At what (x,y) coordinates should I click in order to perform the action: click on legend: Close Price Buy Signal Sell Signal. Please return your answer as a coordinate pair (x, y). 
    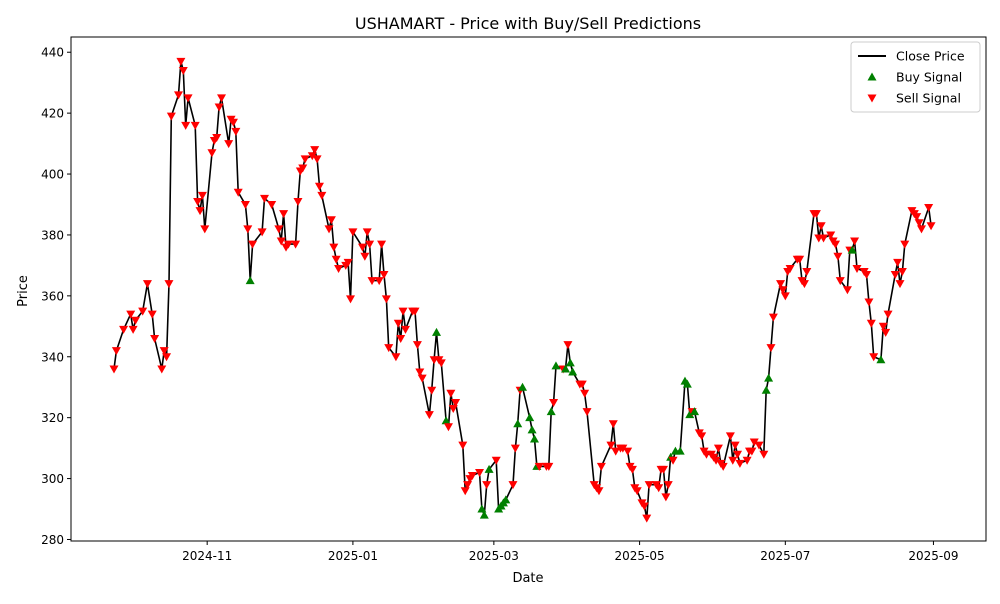
    Looking at the image, I should click on (915, 77).